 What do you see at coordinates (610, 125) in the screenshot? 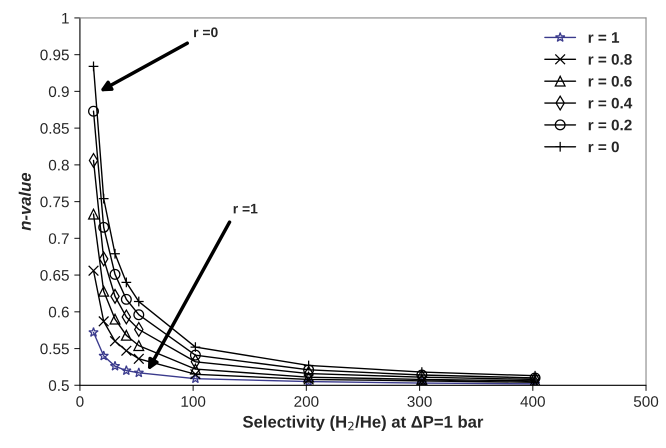
I see `legend-label: r = 0.2` at bounding box center [610, 125].